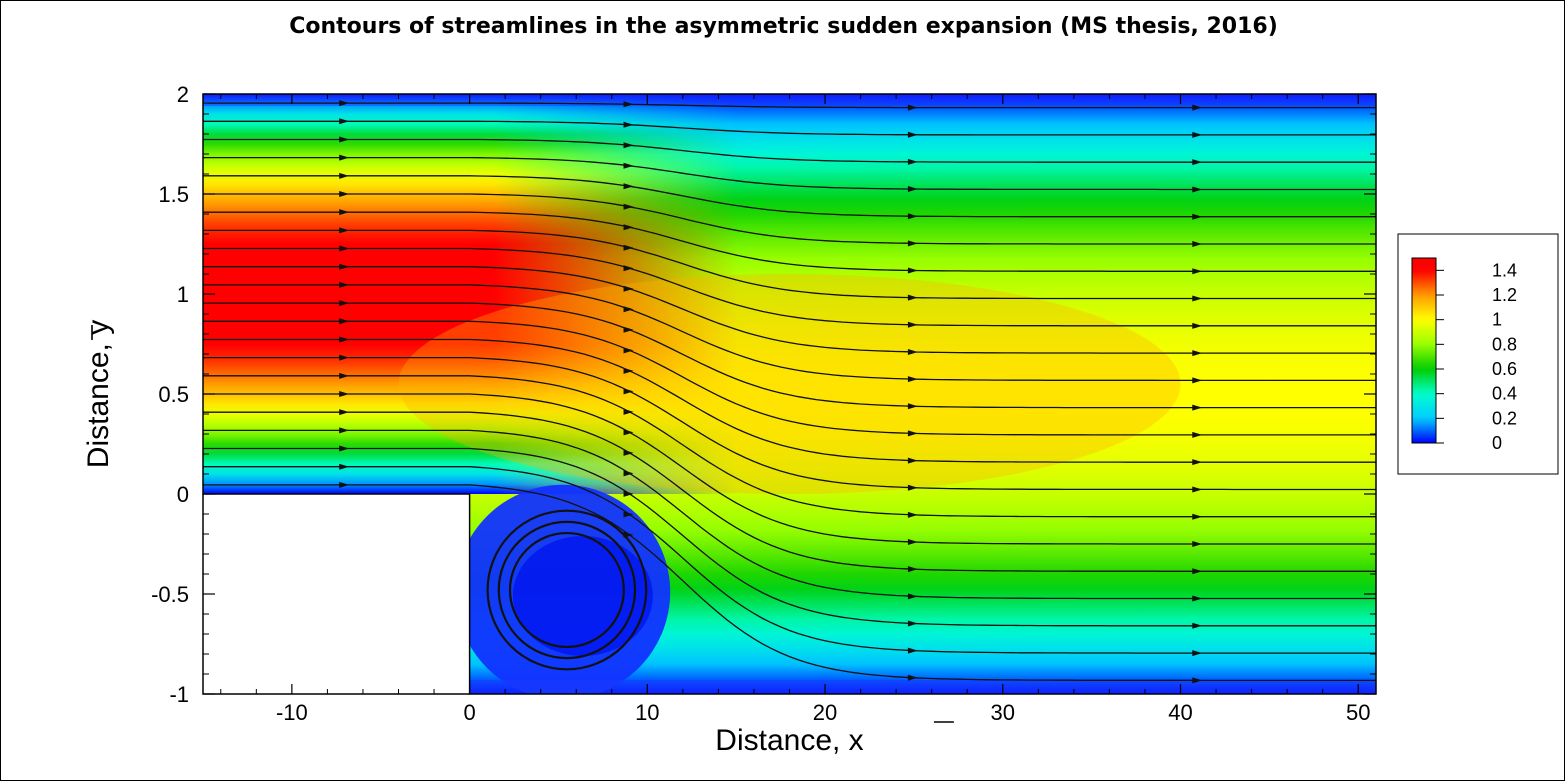  I want to click on recirculation-core, so click(582, 596).